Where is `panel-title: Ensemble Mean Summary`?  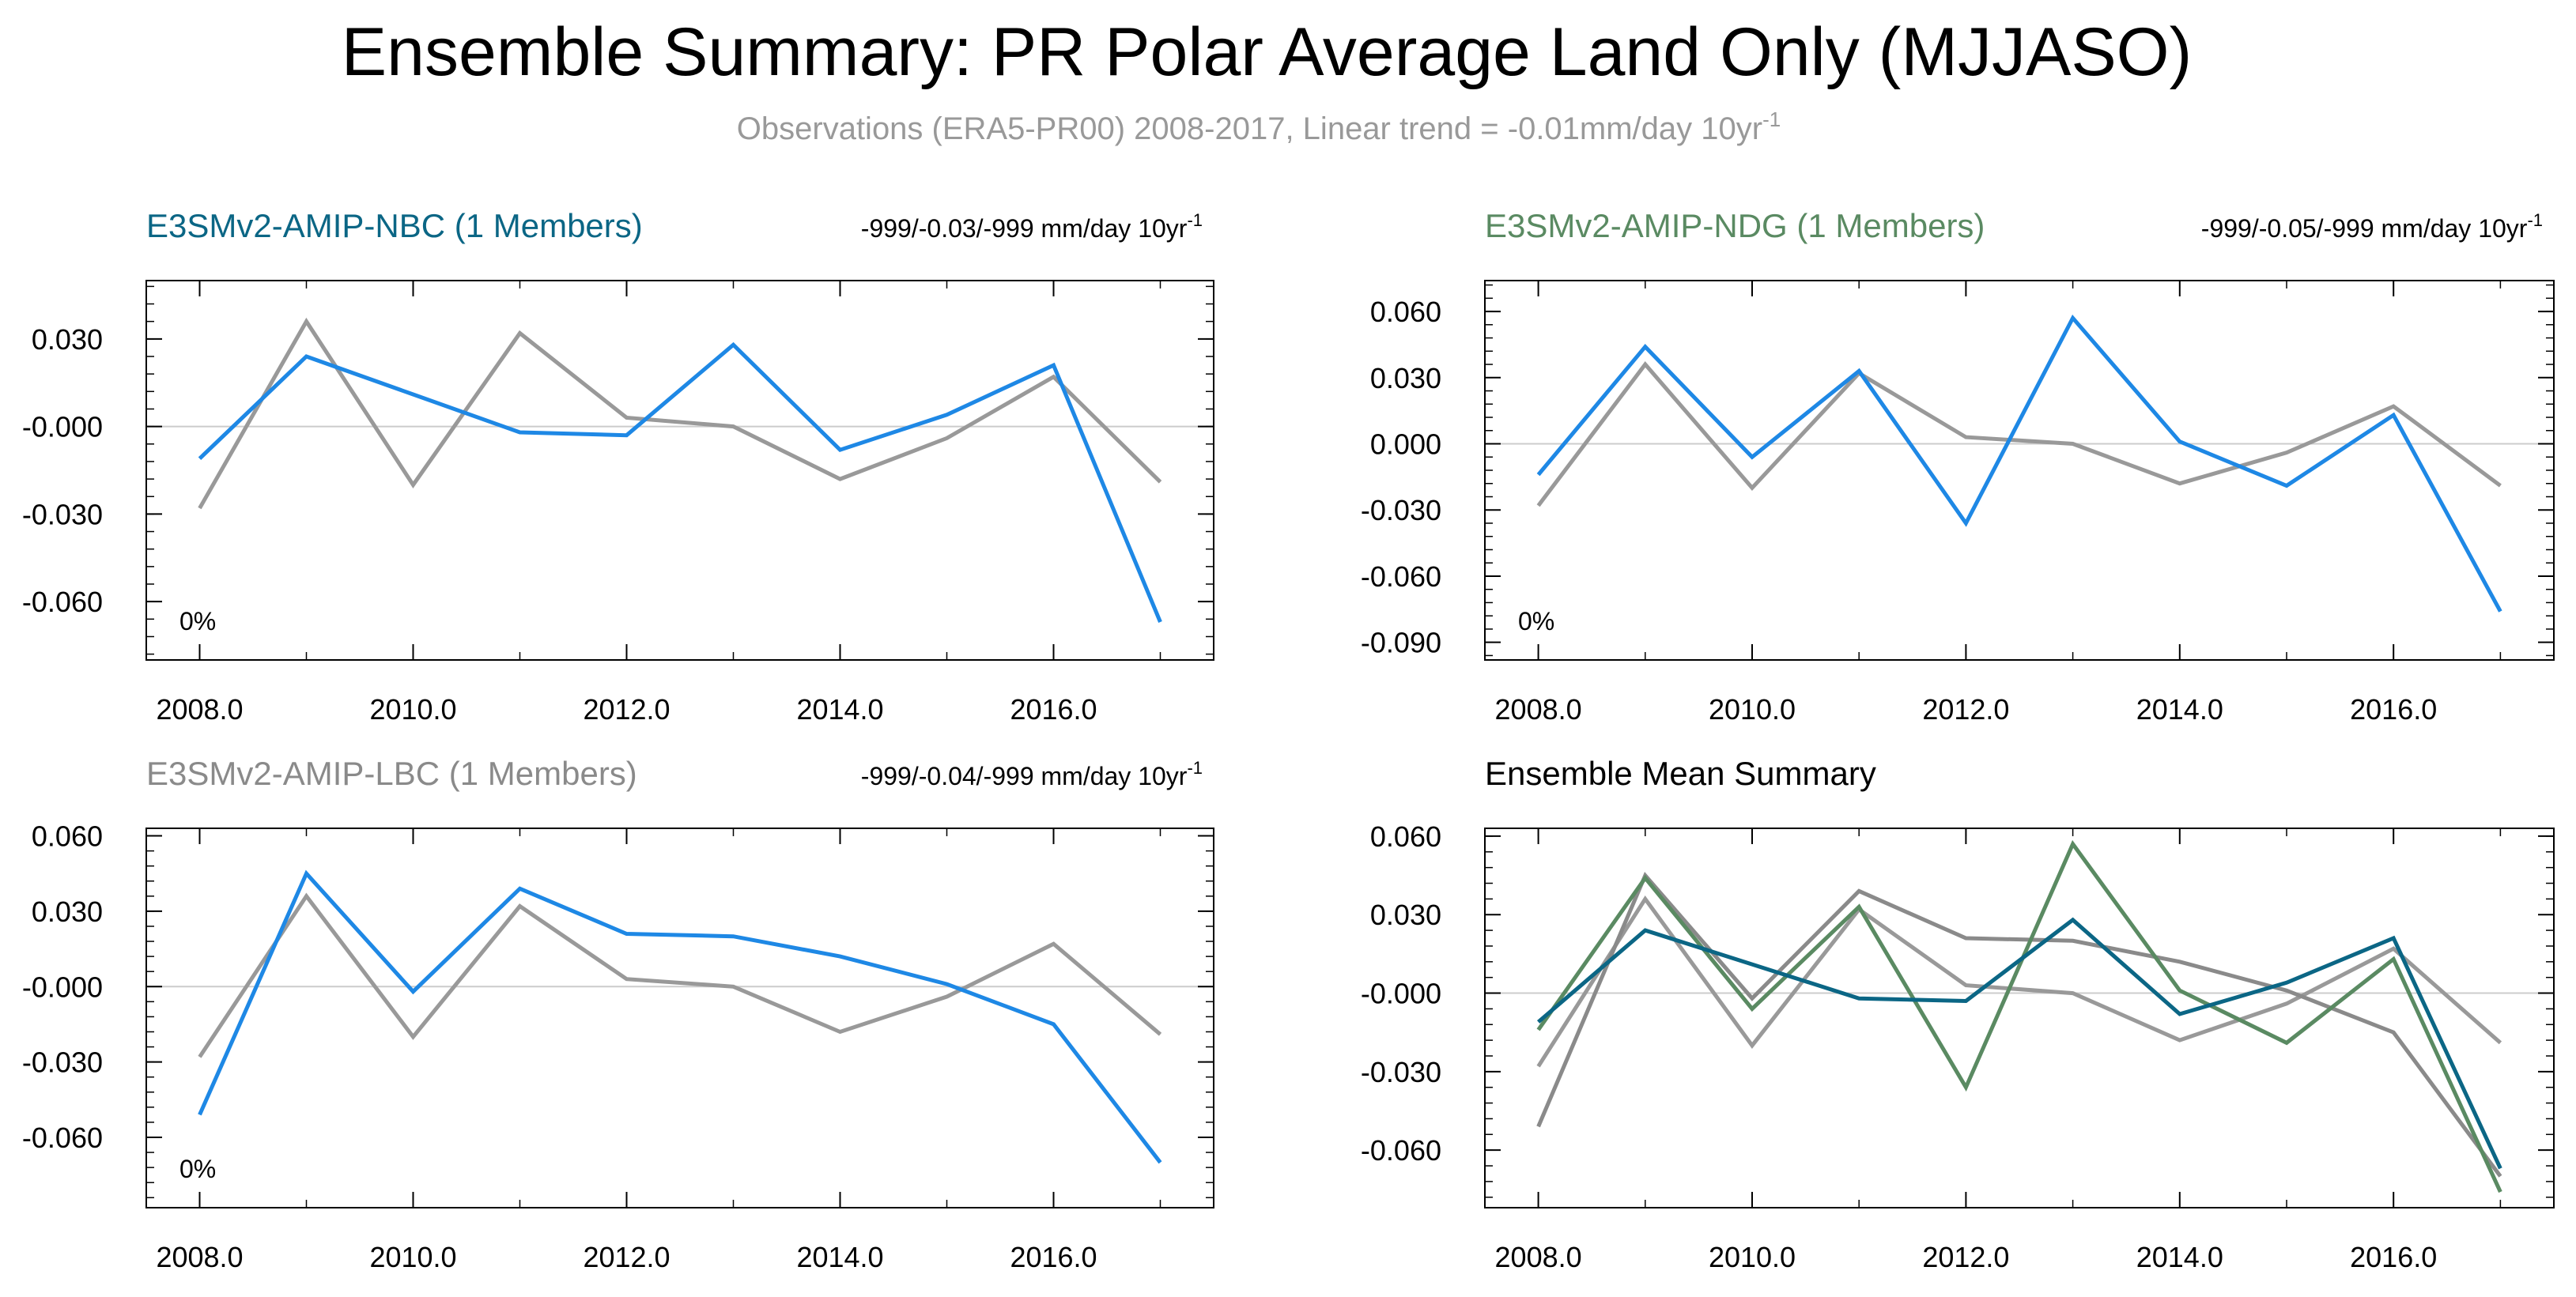
panel-title: Ensemble Mean Summary is located at coordinates (1680, 774).